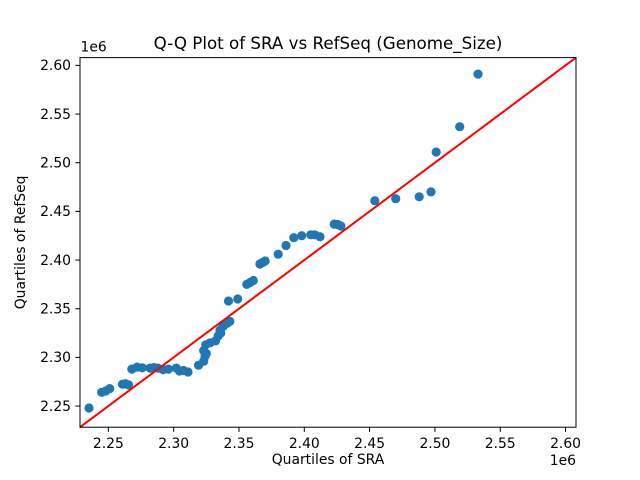  What do you see at coordinates (328, 460) in the screenshot?
I see `x-axis-label: Quartiles of SRA` at bounding box center [328, 460].